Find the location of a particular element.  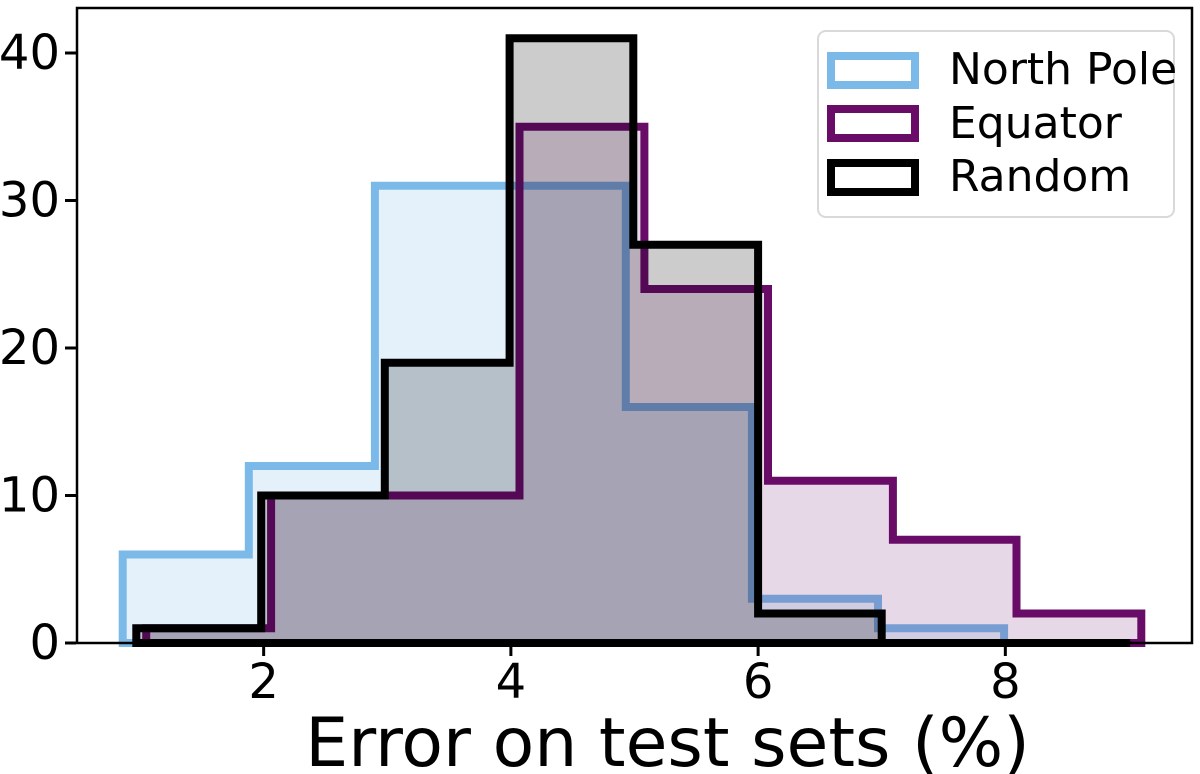

legend-label-north-pole: North Pole is located at coordinates (1063, 69).